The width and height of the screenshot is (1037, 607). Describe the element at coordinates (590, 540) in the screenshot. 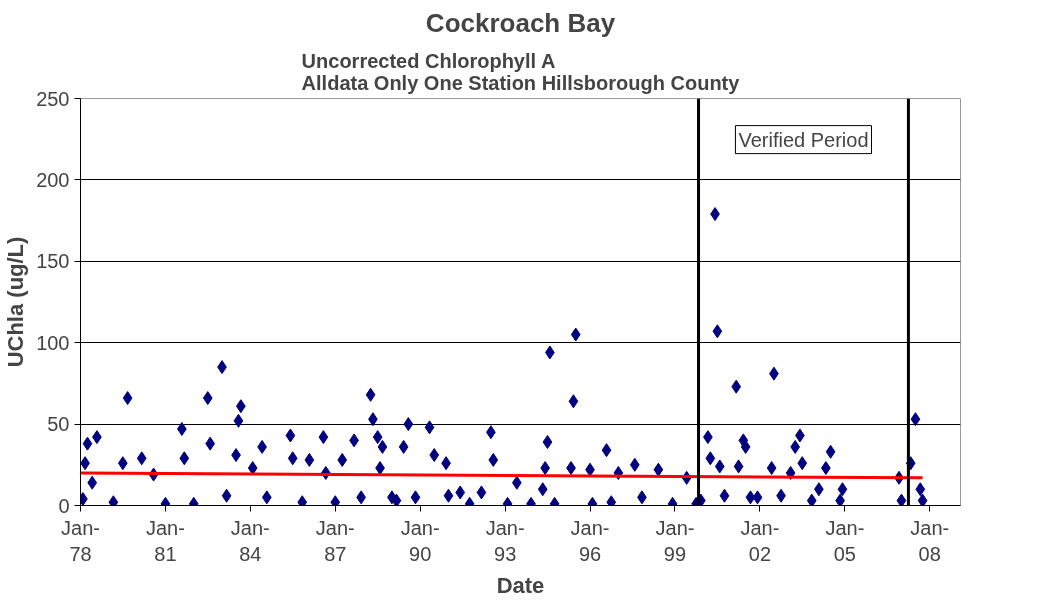

I see `x-tick-label: Jan-96` at that location.